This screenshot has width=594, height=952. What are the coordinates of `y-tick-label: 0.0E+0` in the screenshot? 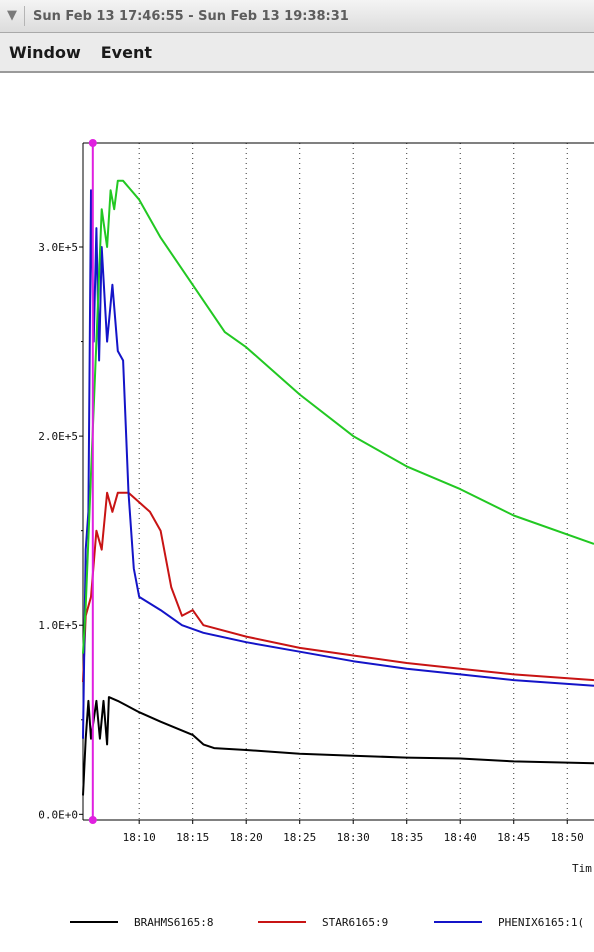 It's located at (58, 814).